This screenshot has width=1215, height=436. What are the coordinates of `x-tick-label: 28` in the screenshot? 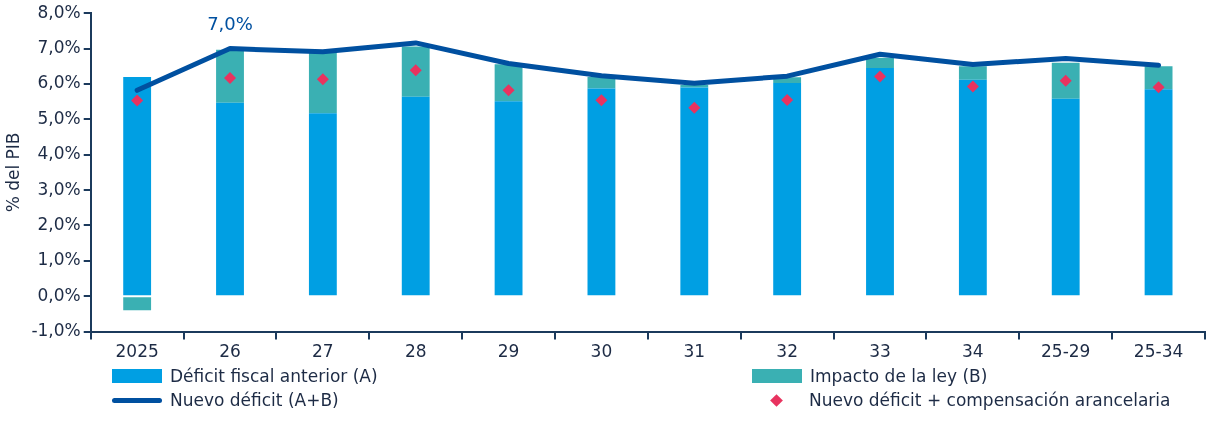 It's located at (415, 351).